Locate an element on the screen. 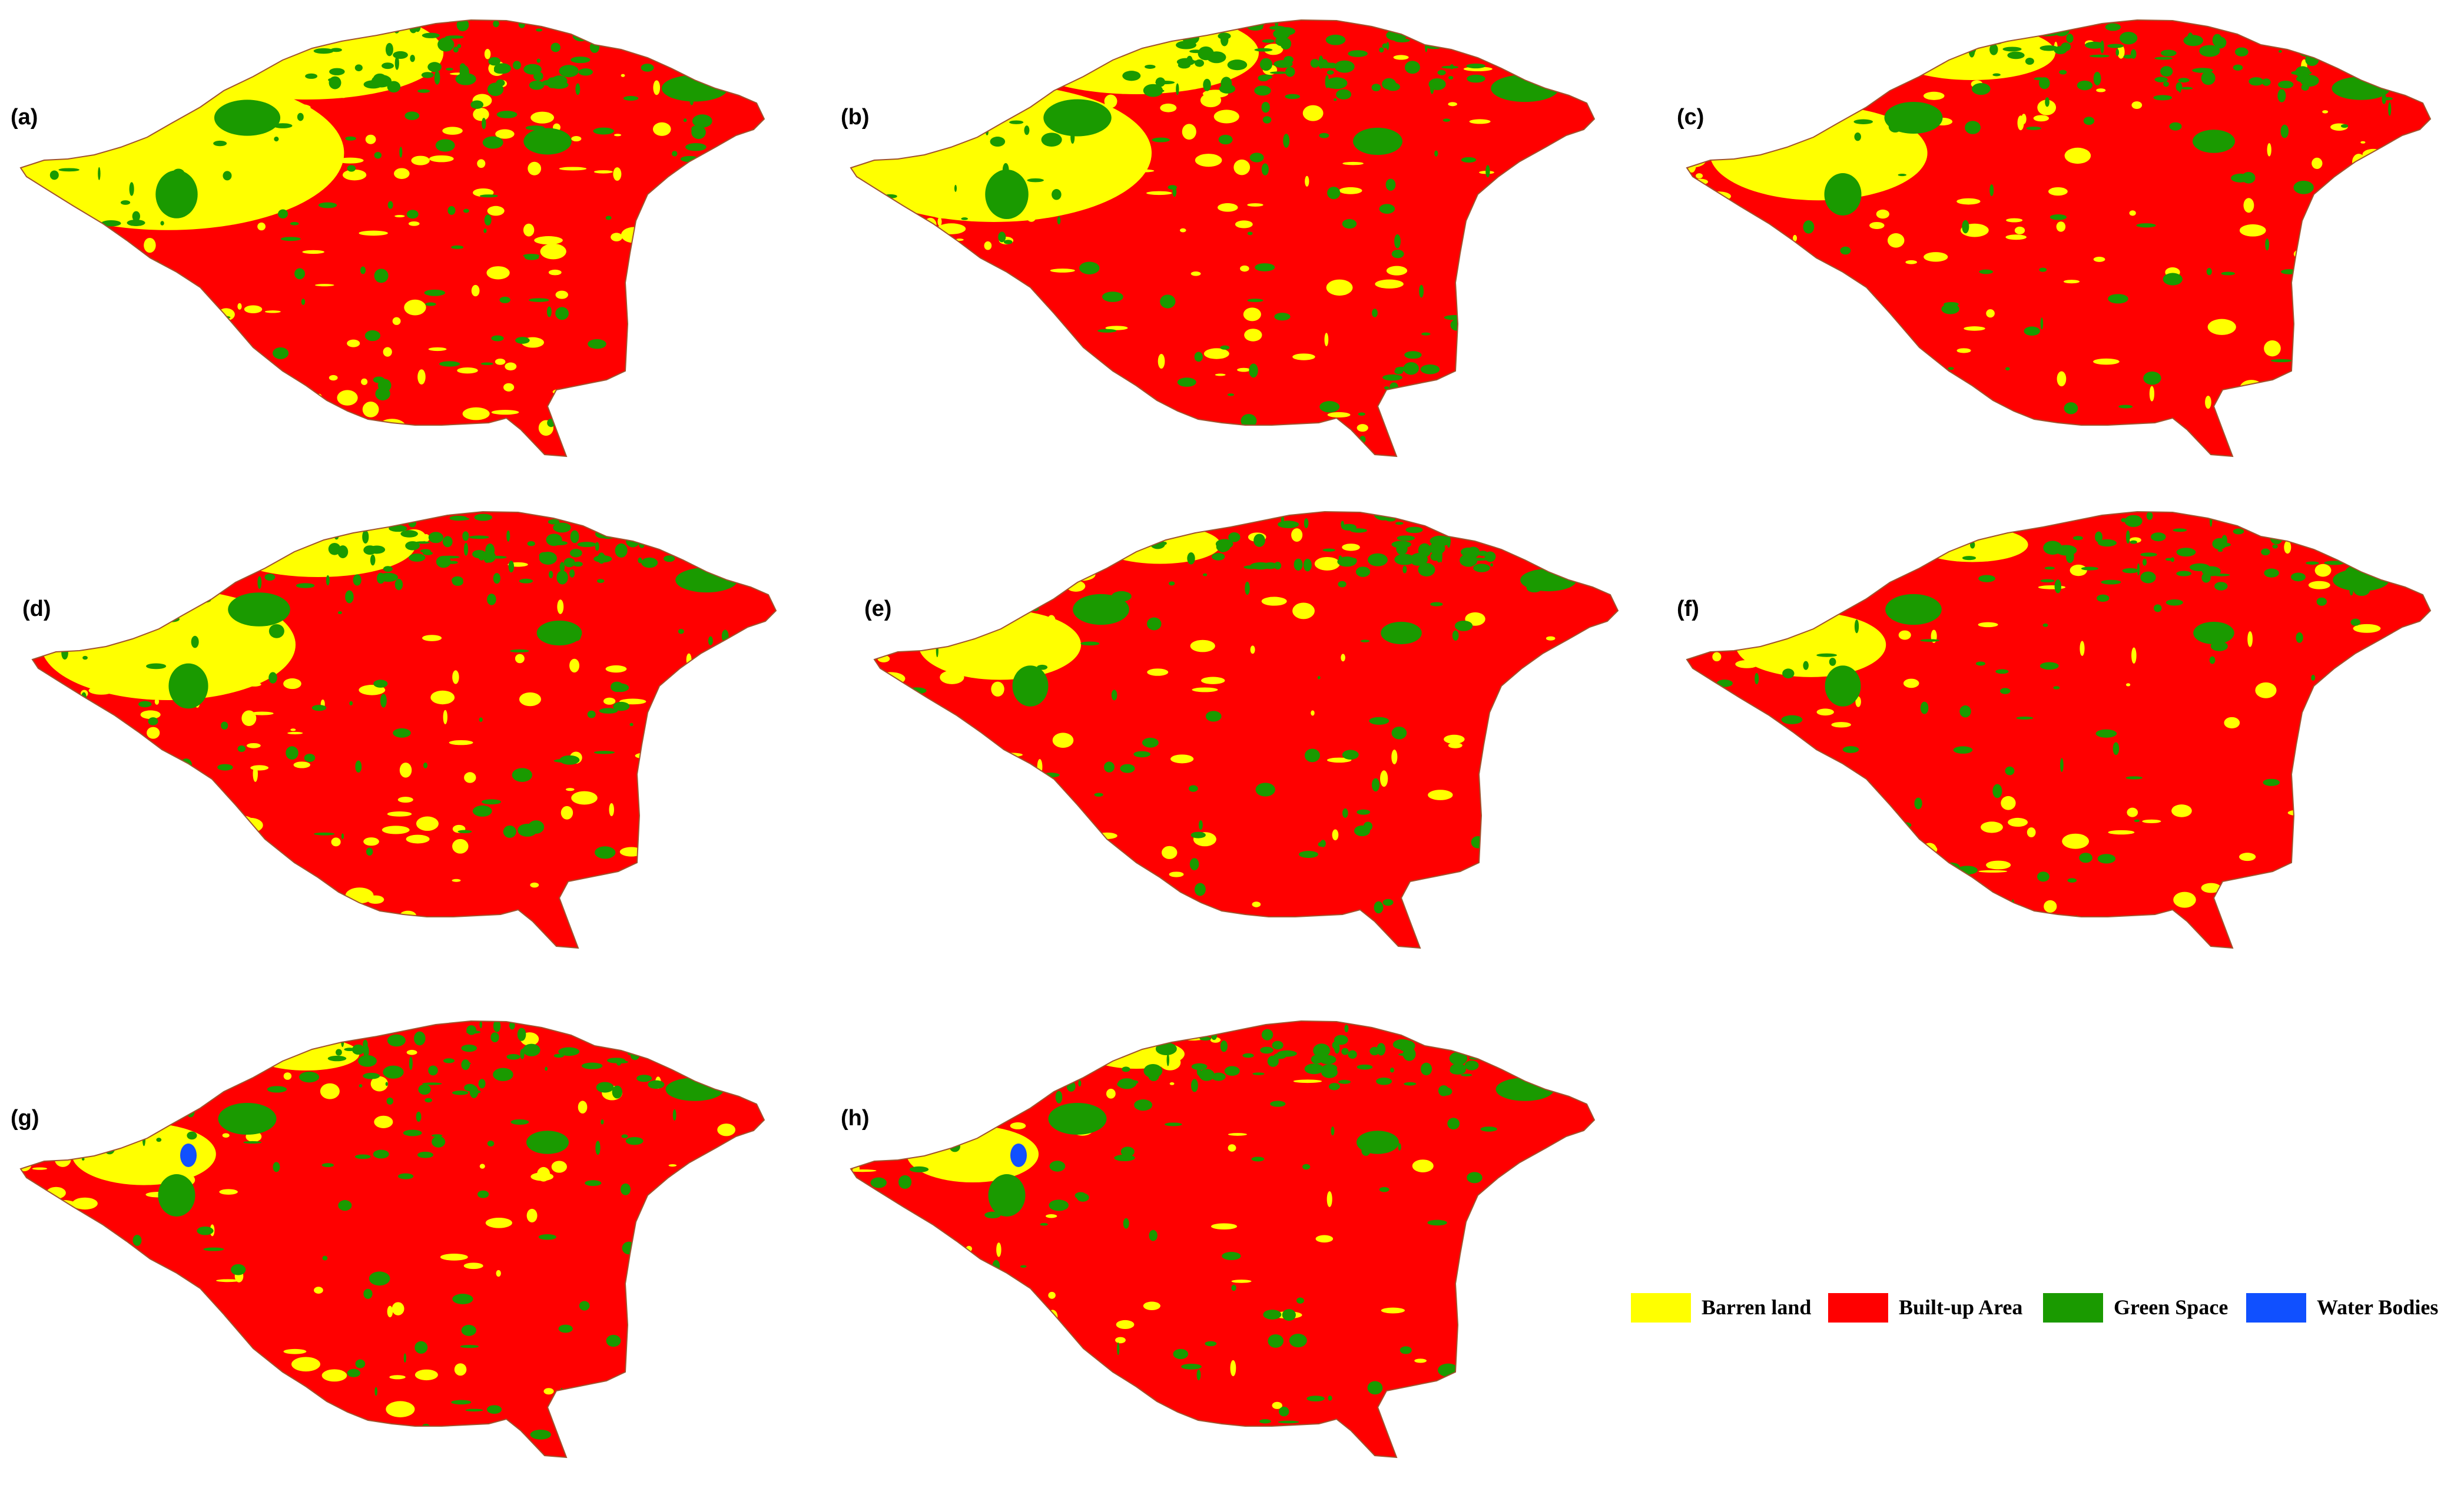  map-panel-f: (f) is located at coordinates (2049, 733).